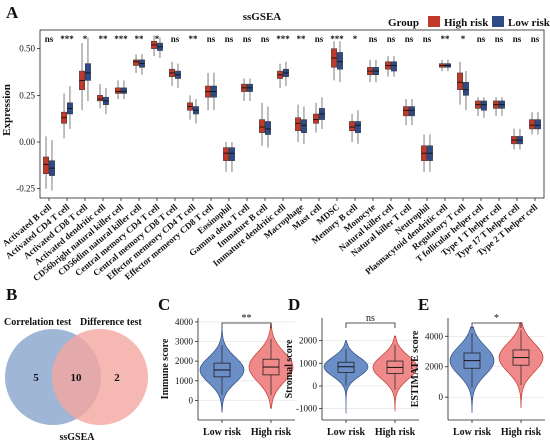 Image resolution: width=550 pixels, height=448 pixels. Describe the element at coordinates (165, 368) in the screenshot. I see `y-axis-label: Immune score` at that location.